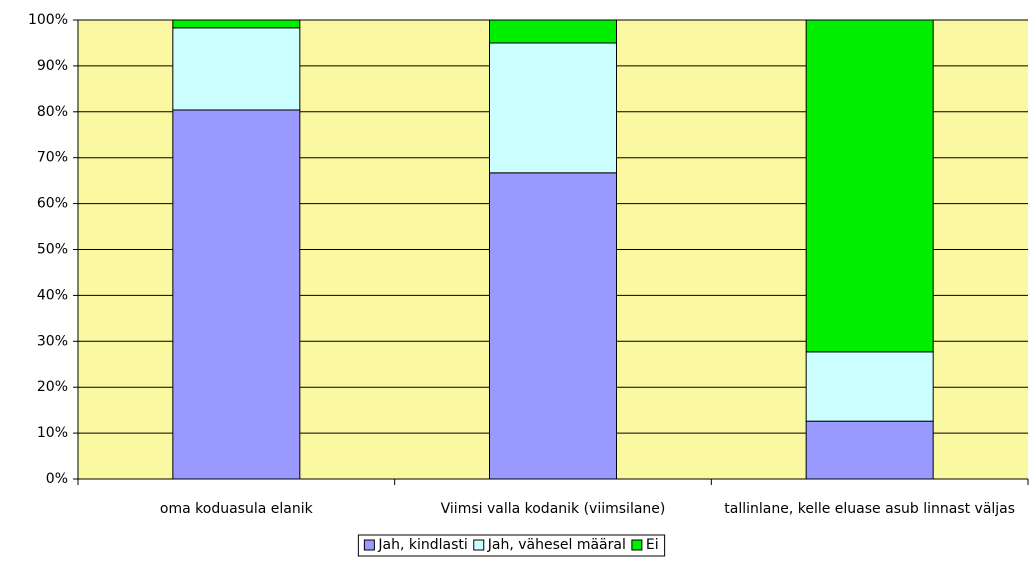 Image resolution: width=1029 pixels, height=581 pixels. What do you see at coordinates (52, 66) in the screenshot?
I see `y-tick-label: 90%` at bounding box center [52, 66].